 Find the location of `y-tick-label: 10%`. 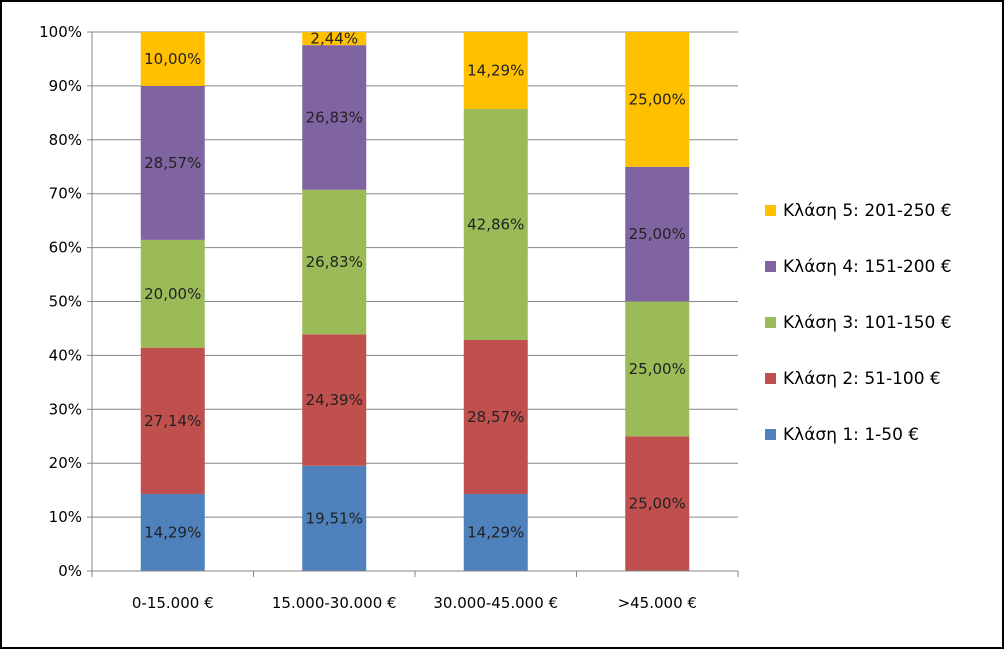

y-tick-label: 10% is located at coordinates (65, 517).